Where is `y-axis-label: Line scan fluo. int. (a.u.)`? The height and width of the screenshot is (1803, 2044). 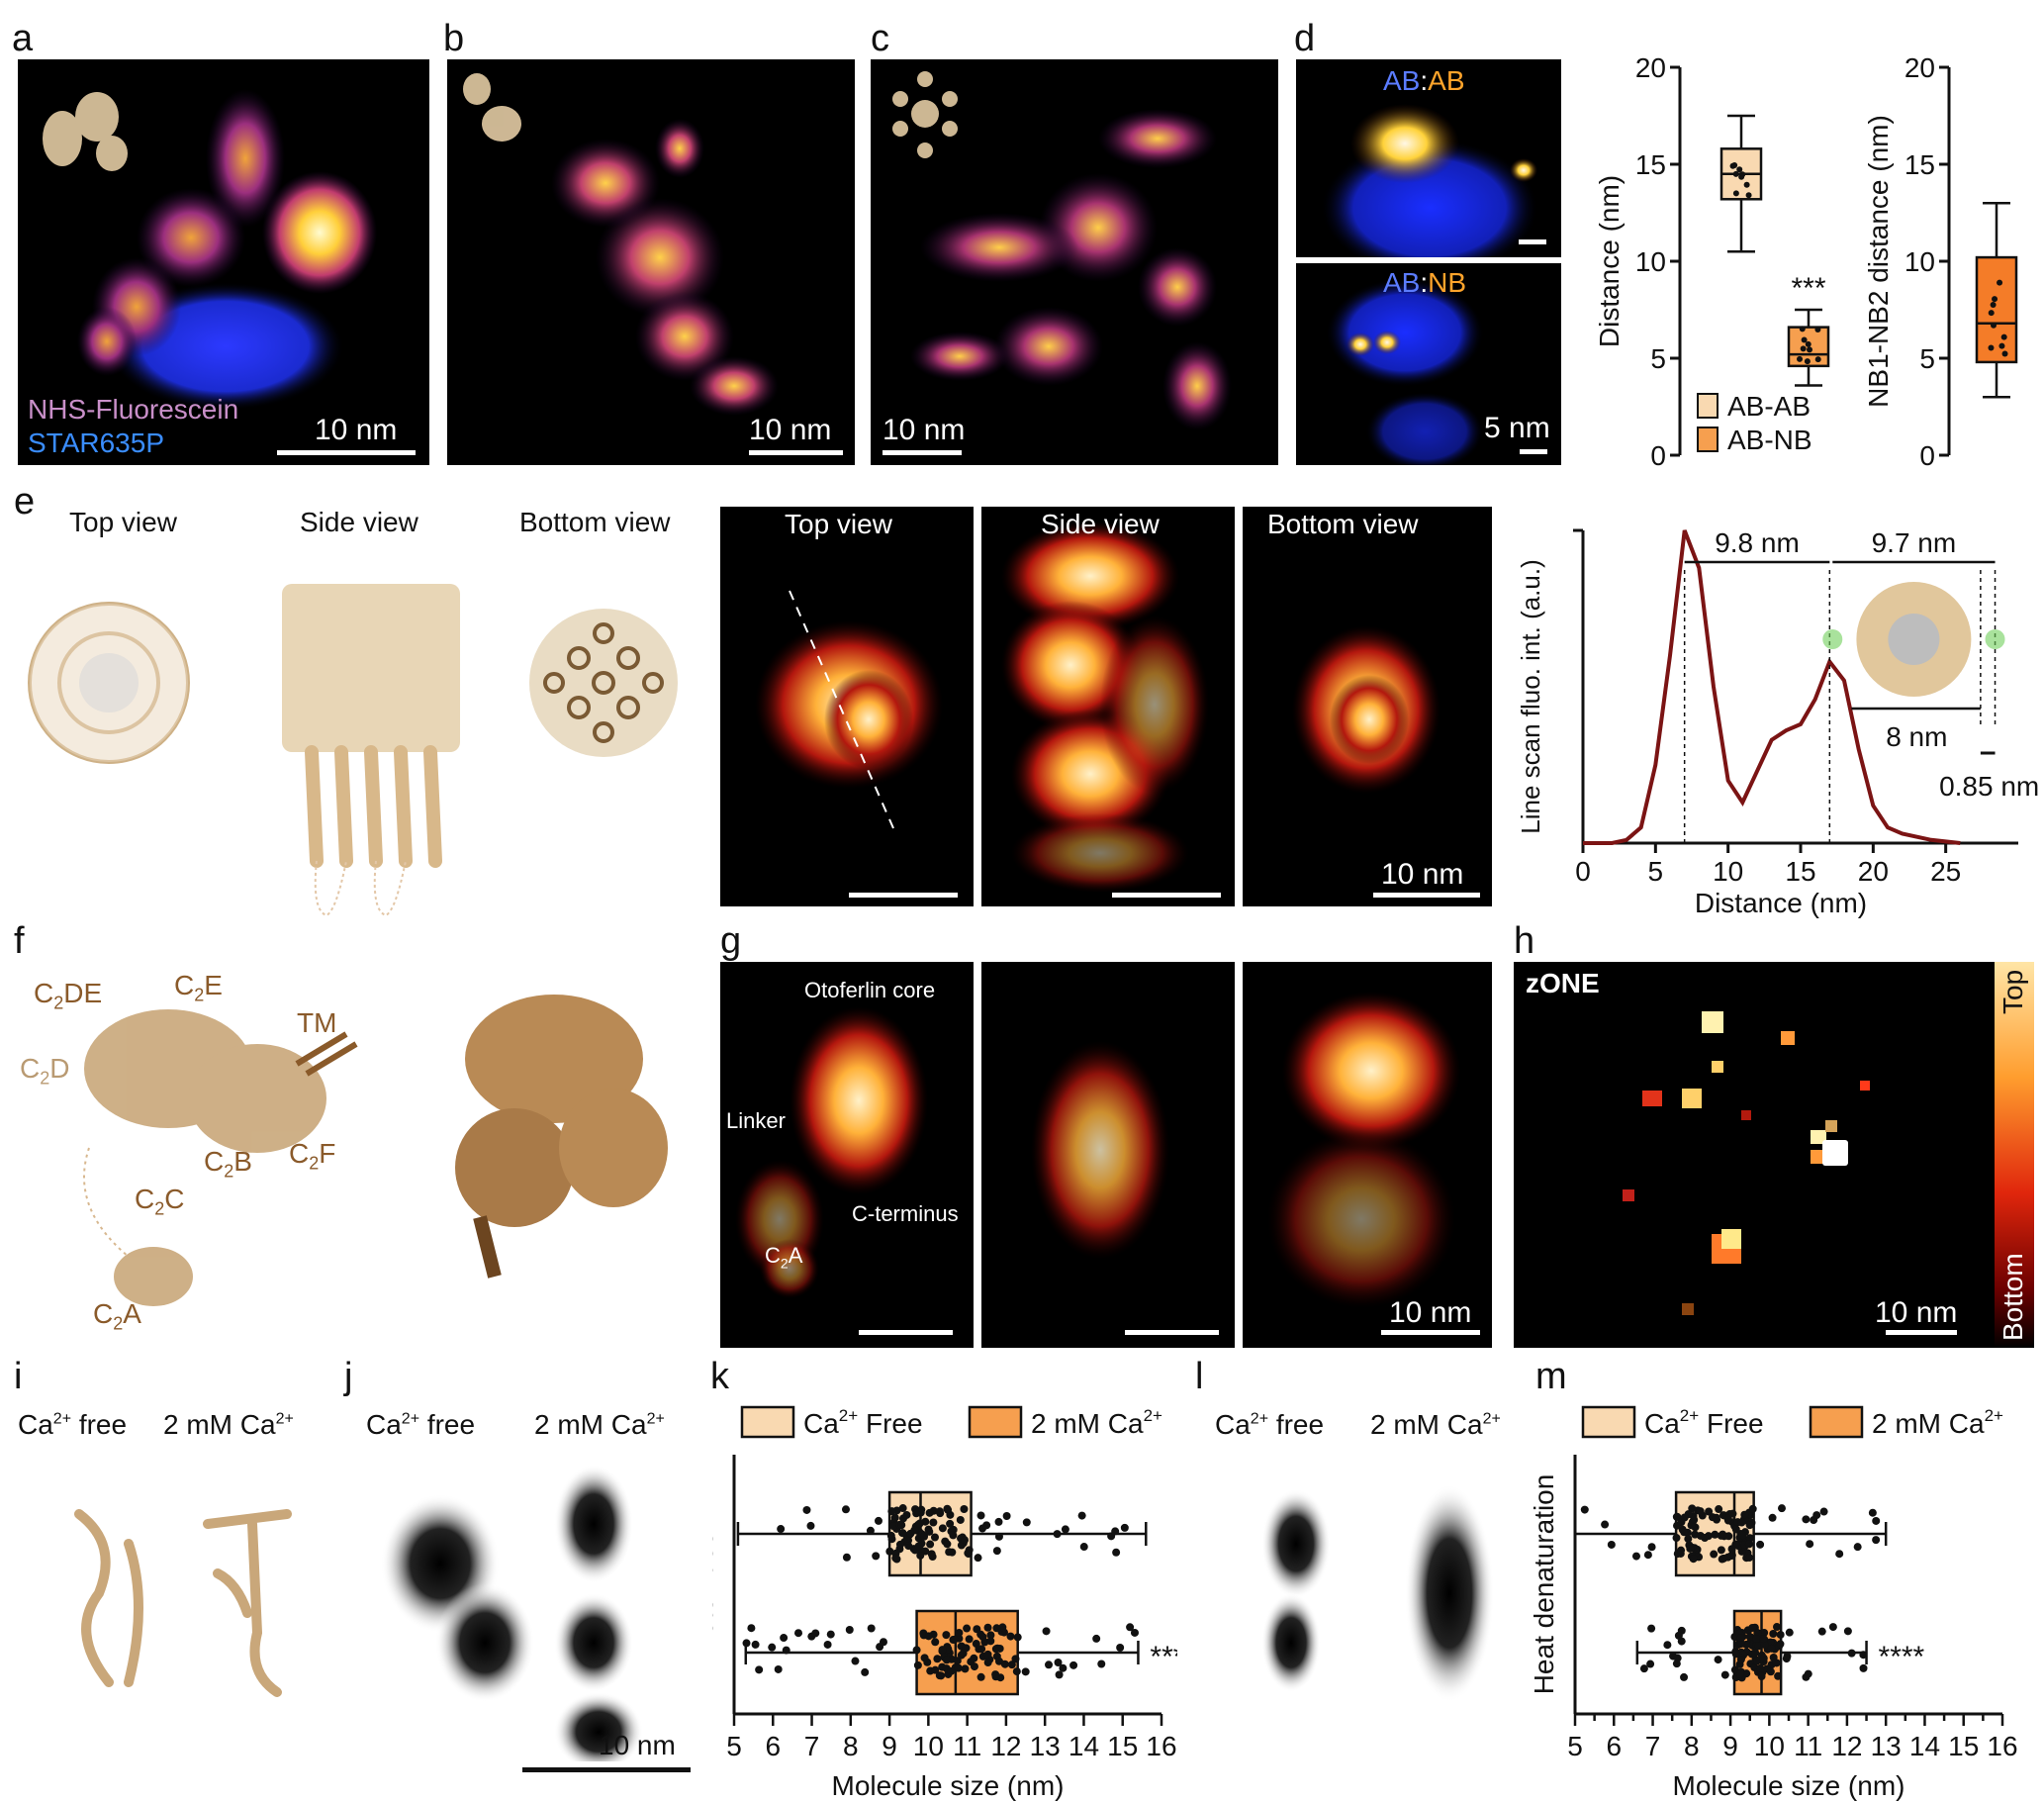 y-axis-label: Line scan fluo. int. (a.u.) is located at coordinates (1530, 696).